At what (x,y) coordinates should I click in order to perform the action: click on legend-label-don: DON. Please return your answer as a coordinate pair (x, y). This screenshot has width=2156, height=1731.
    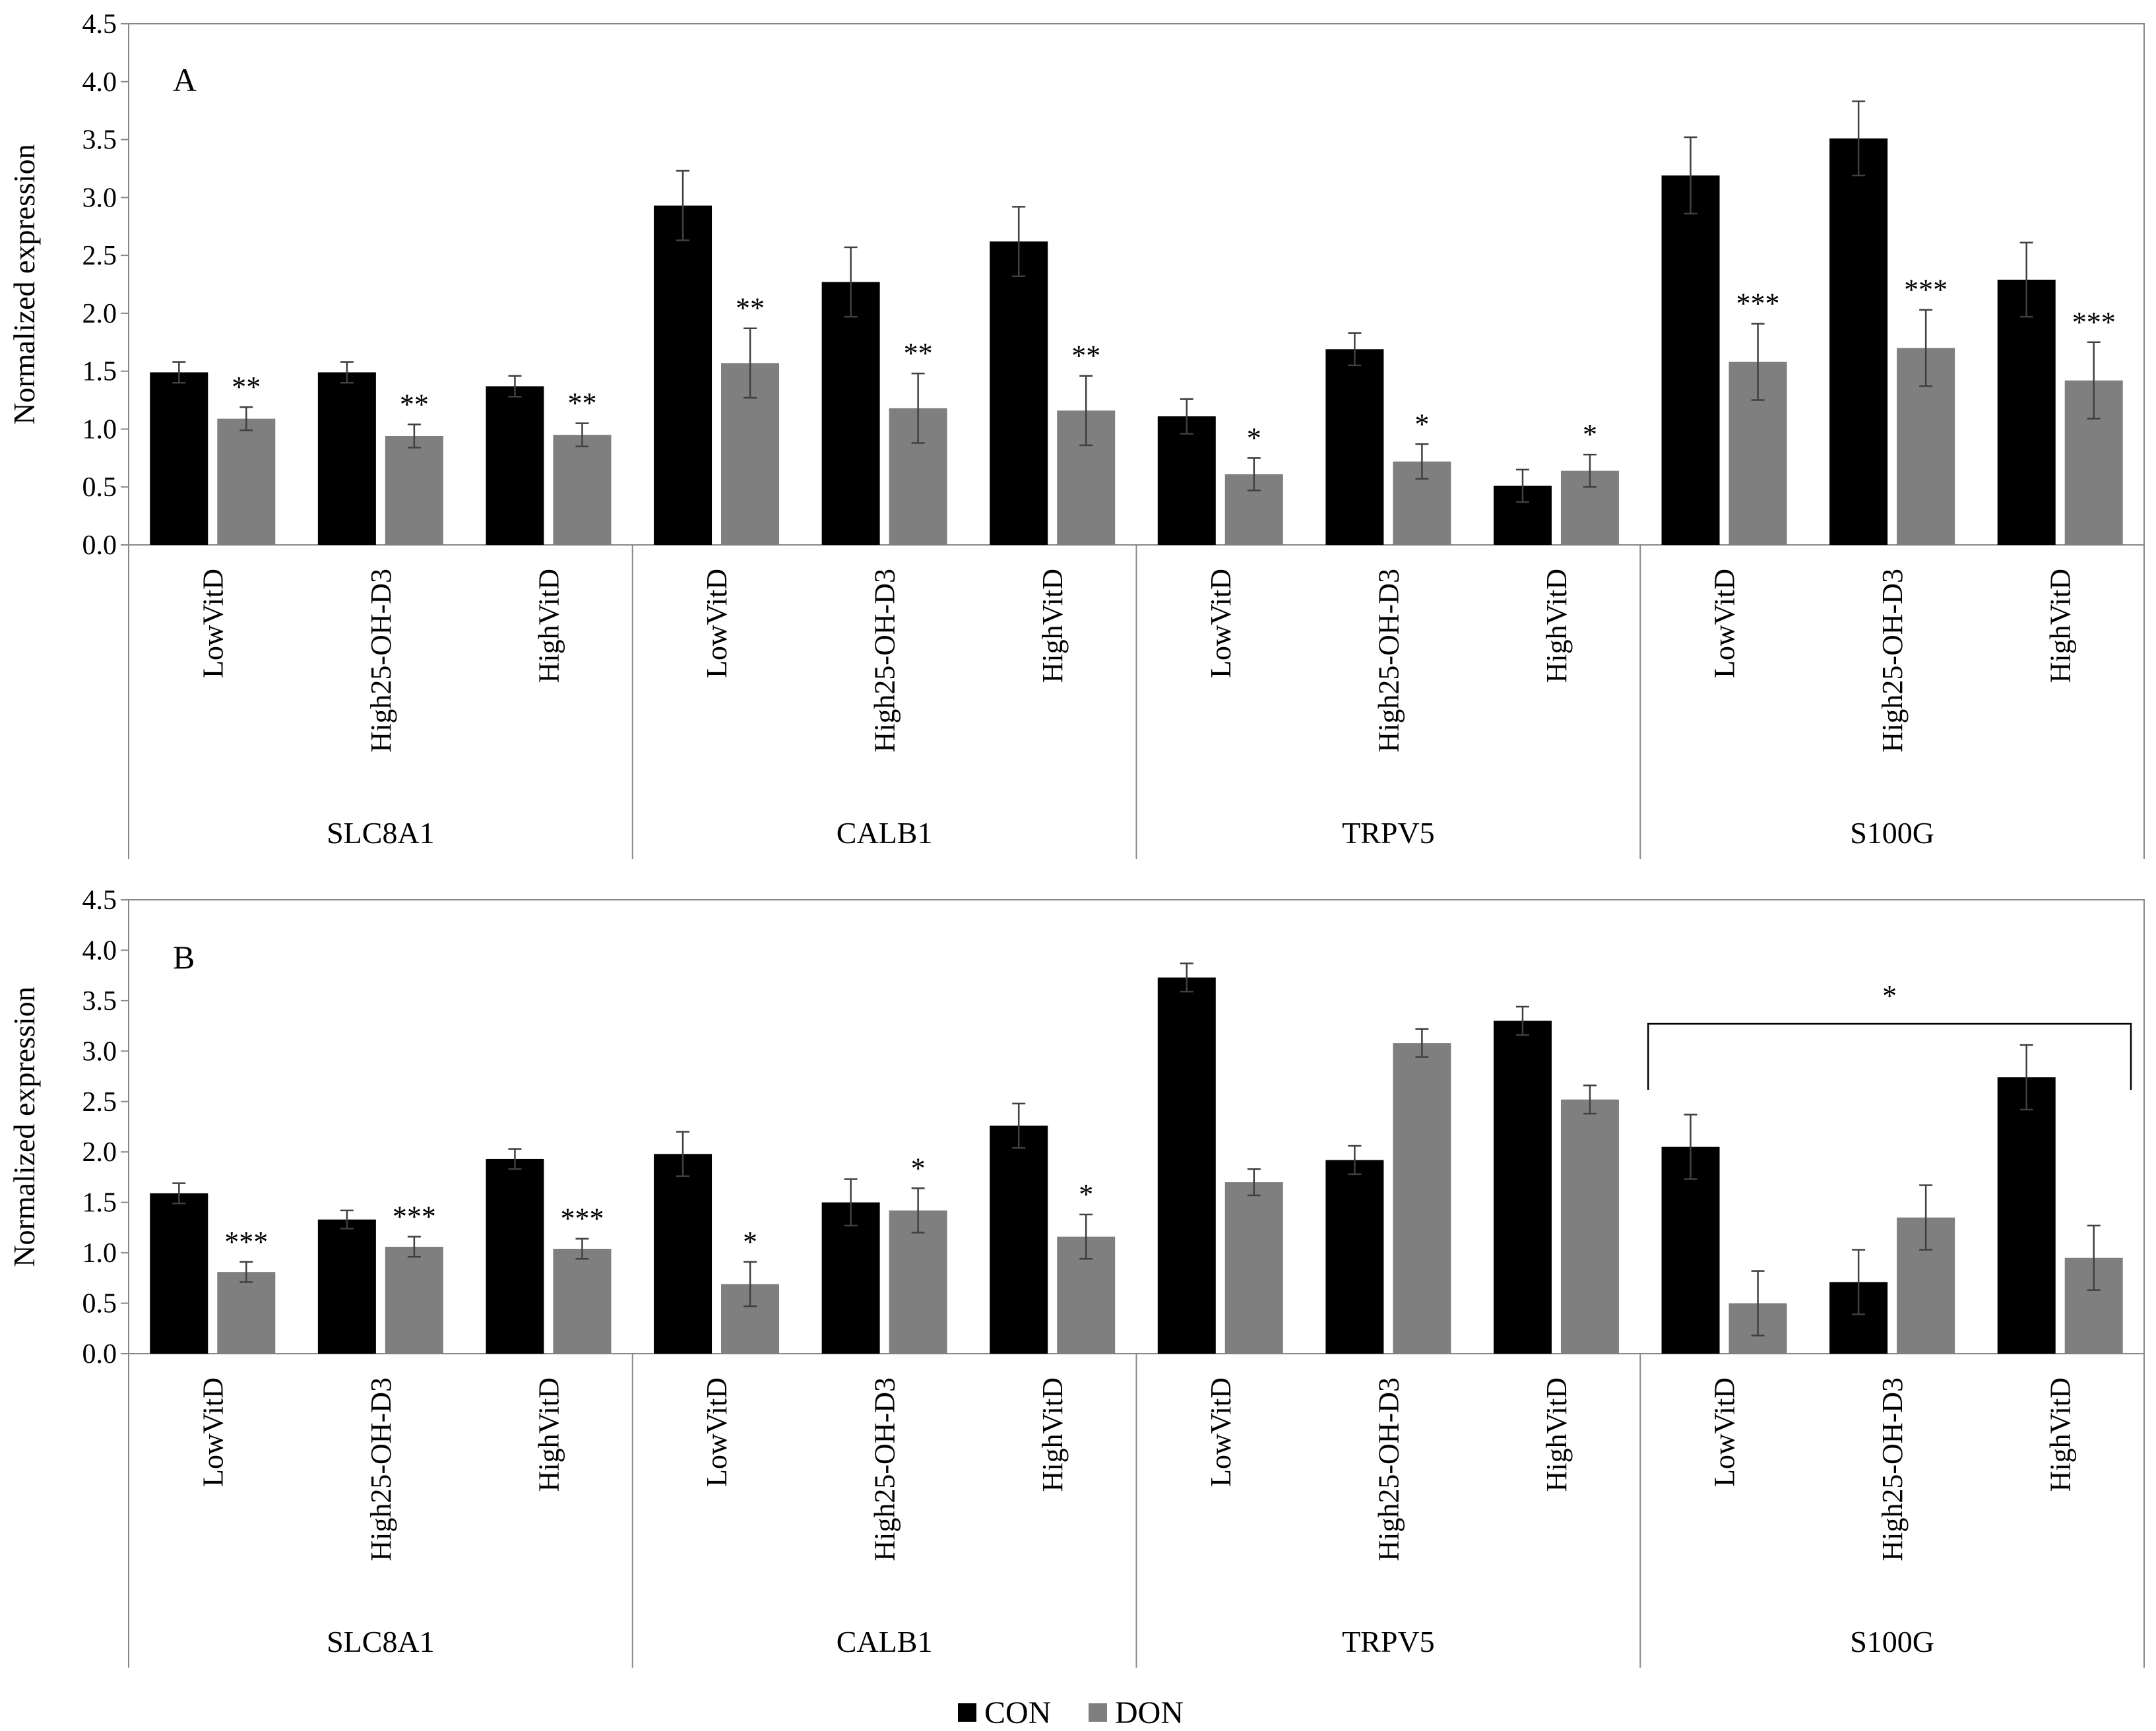
    Looking at the image, I should click on (1149, 1712).